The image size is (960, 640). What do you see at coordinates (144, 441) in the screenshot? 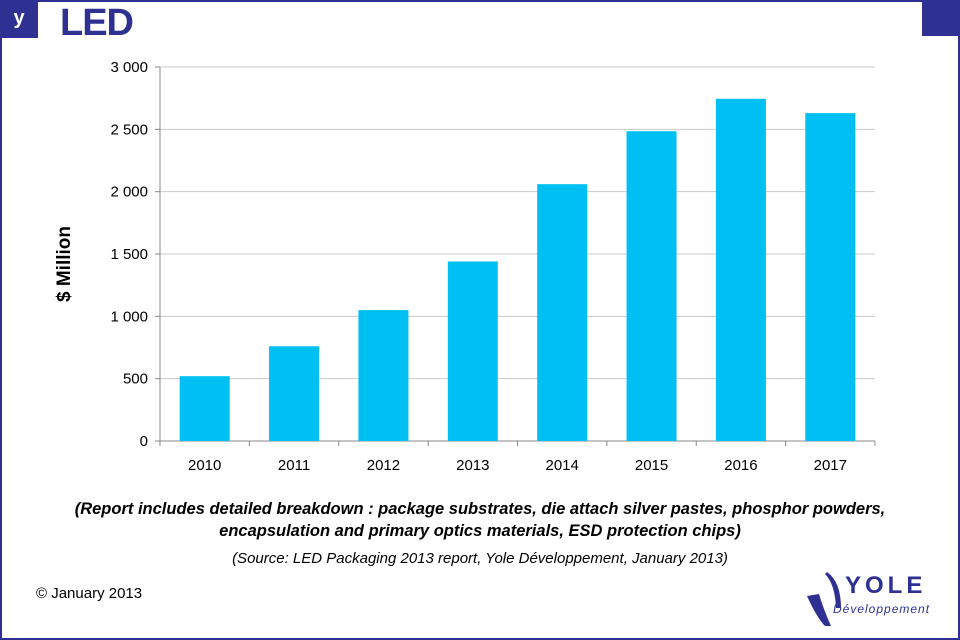
I see `y-tick-label: 0` at bounding box center [144, 441].